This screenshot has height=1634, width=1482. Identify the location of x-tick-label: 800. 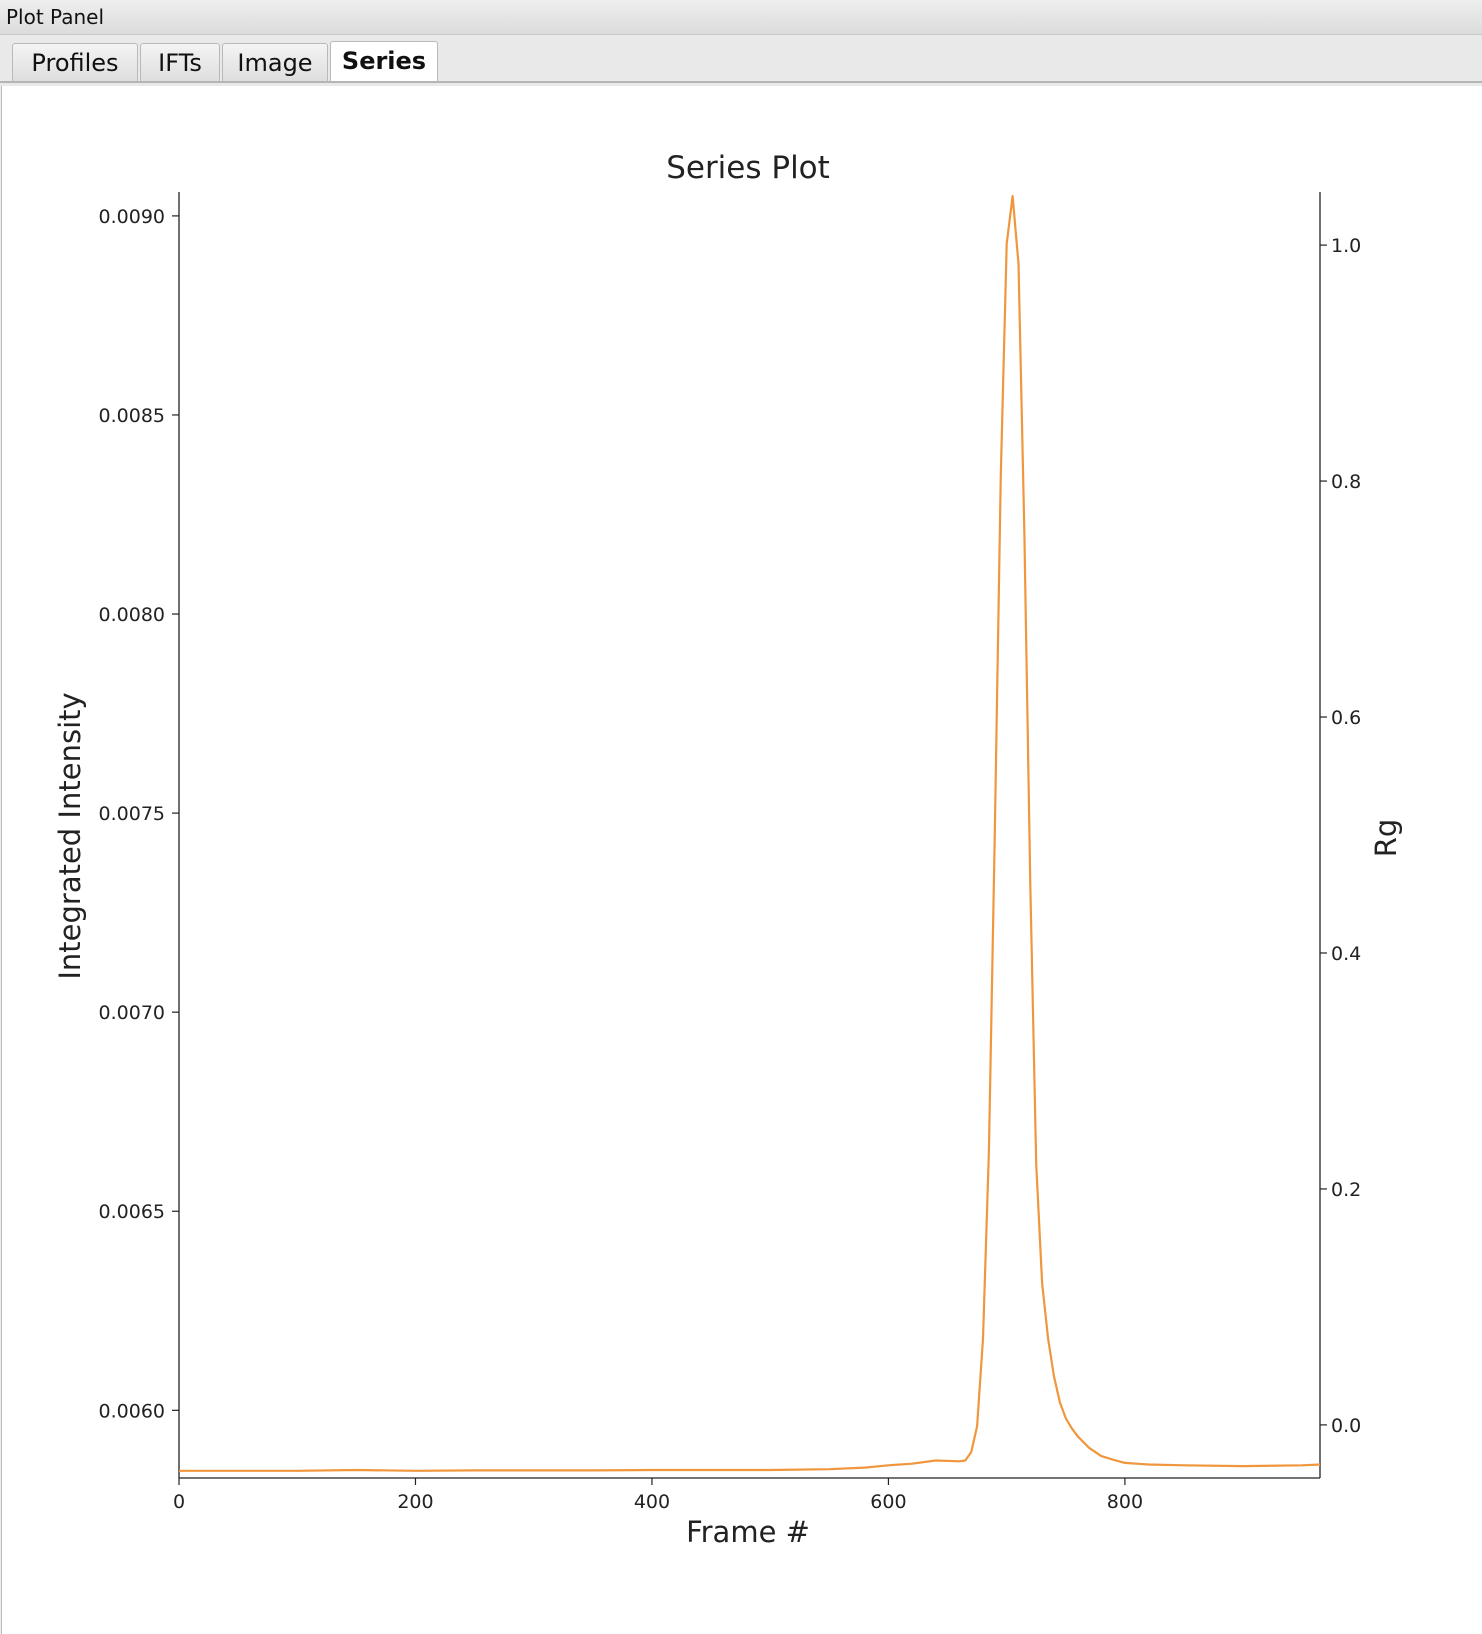
(1125, 1502).